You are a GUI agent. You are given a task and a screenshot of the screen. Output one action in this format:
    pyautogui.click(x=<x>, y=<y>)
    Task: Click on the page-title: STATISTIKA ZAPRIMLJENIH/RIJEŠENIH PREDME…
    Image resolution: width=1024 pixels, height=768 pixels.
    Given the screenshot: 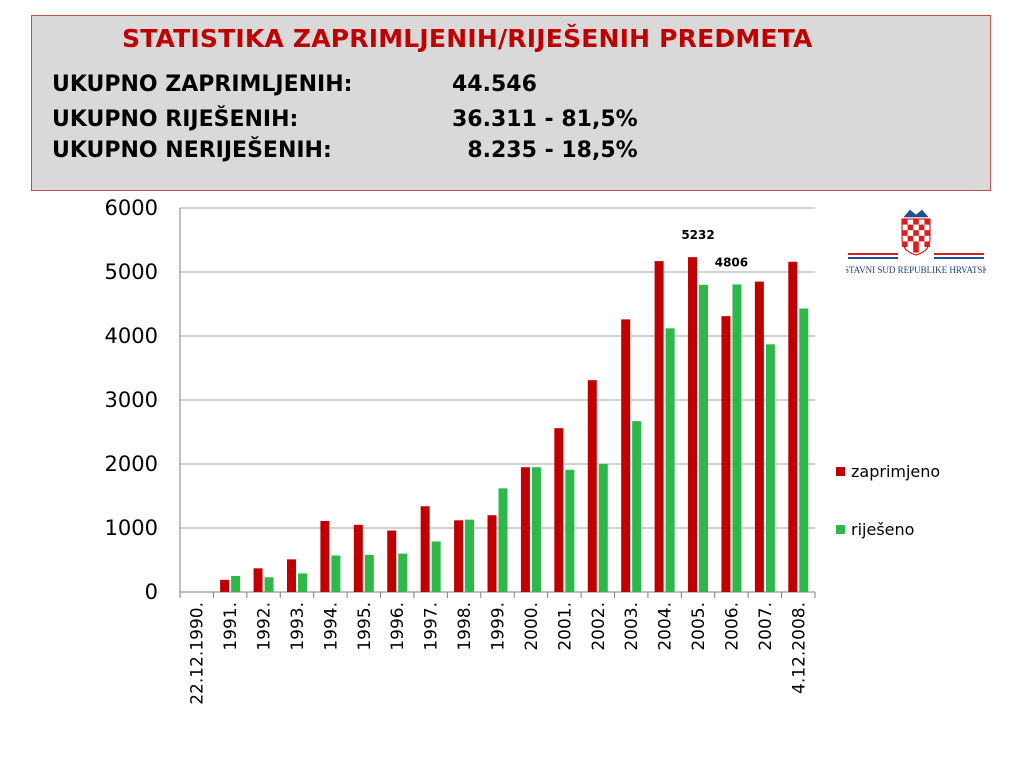 What is the action you would take?
    pyautogui.click(x=467, y=38)
    